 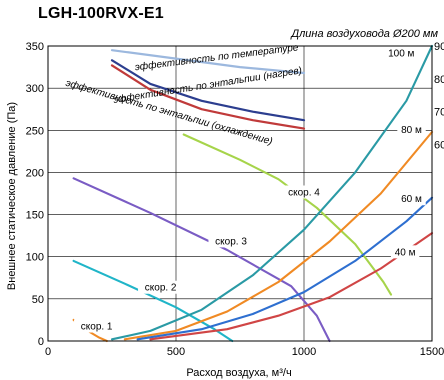 I want to click on y-tick-label: 50, so click(x=38, y=300).